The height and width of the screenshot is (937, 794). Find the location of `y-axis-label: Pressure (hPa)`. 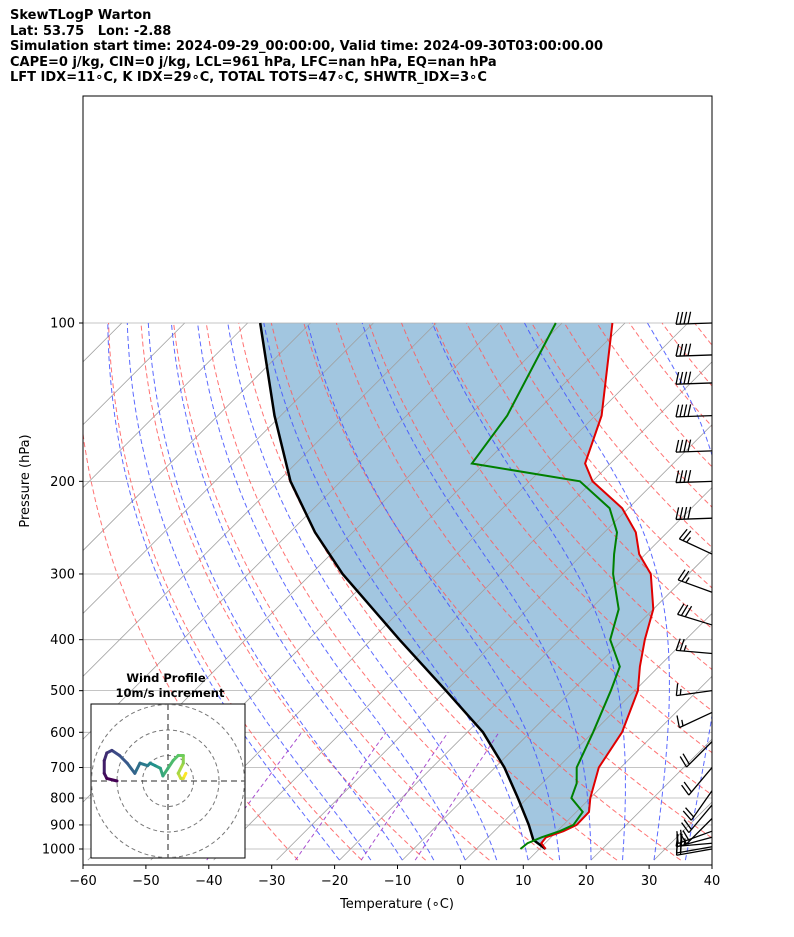

y-axis-label: Pressure (hPa) is located at coordinates (25, 480).